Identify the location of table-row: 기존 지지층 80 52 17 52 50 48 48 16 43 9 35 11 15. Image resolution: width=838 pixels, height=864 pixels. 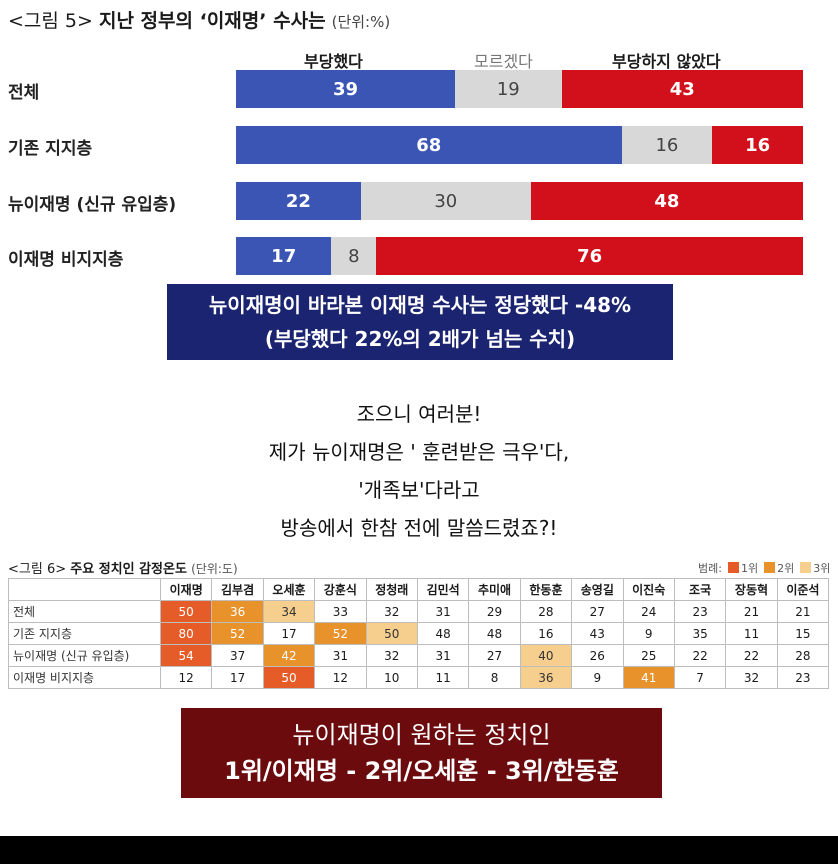
(419, 633).